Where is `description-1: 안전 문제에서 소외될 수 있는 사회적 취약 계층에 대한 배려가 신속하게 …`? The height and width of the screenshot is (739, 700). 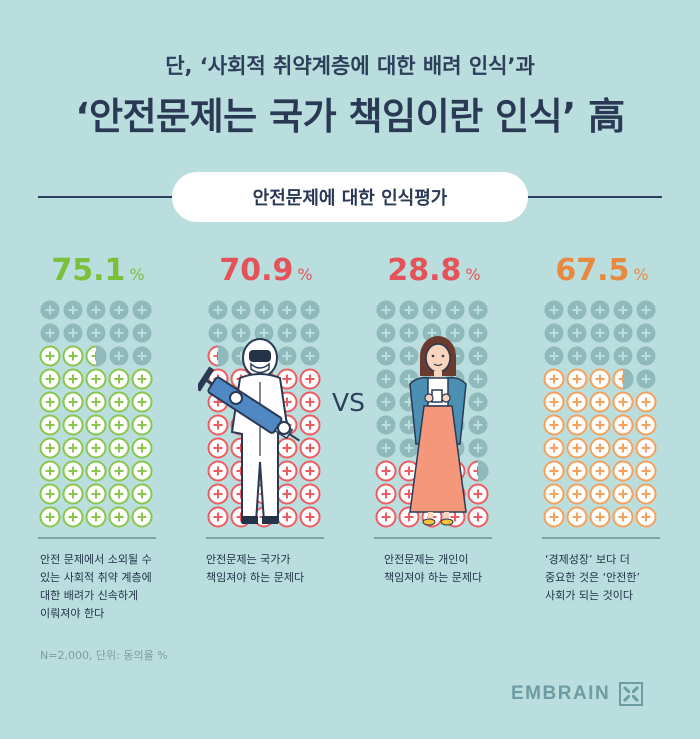 description-1: 안전 문제에서 소외될 수 있는 사회적 취약 계층에 대한 배려가 신속하게 … is located at coordinates (115, 587).